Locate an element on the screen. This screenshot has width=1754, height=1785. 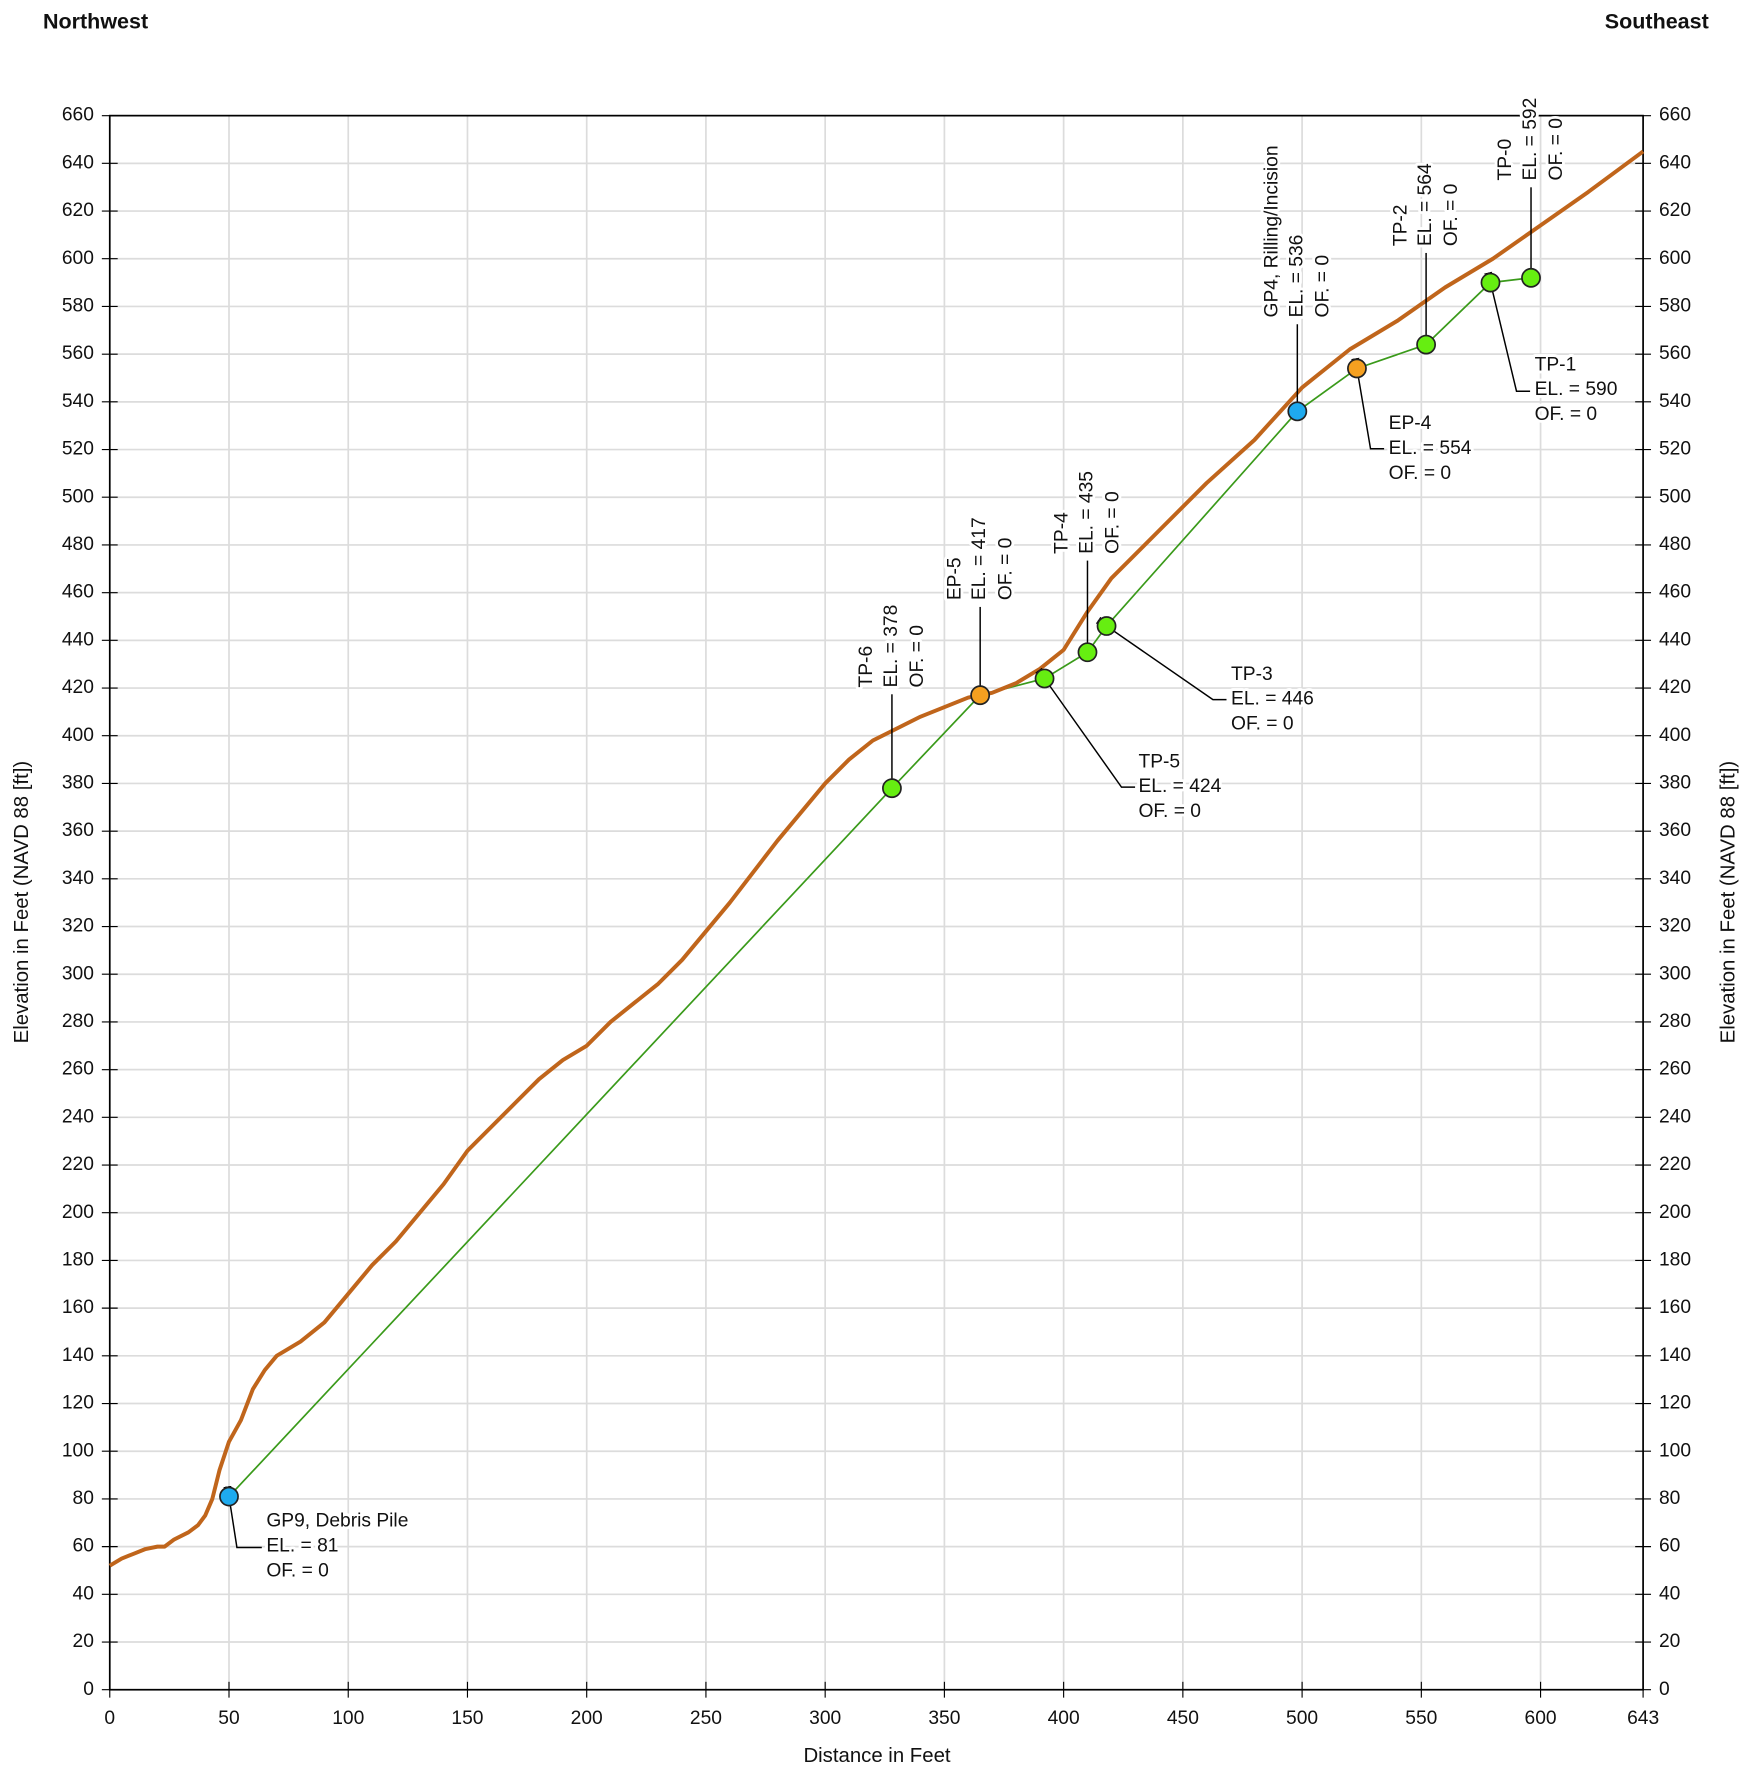
y-tick-label: 200 is located at coordinates (78, 1212).